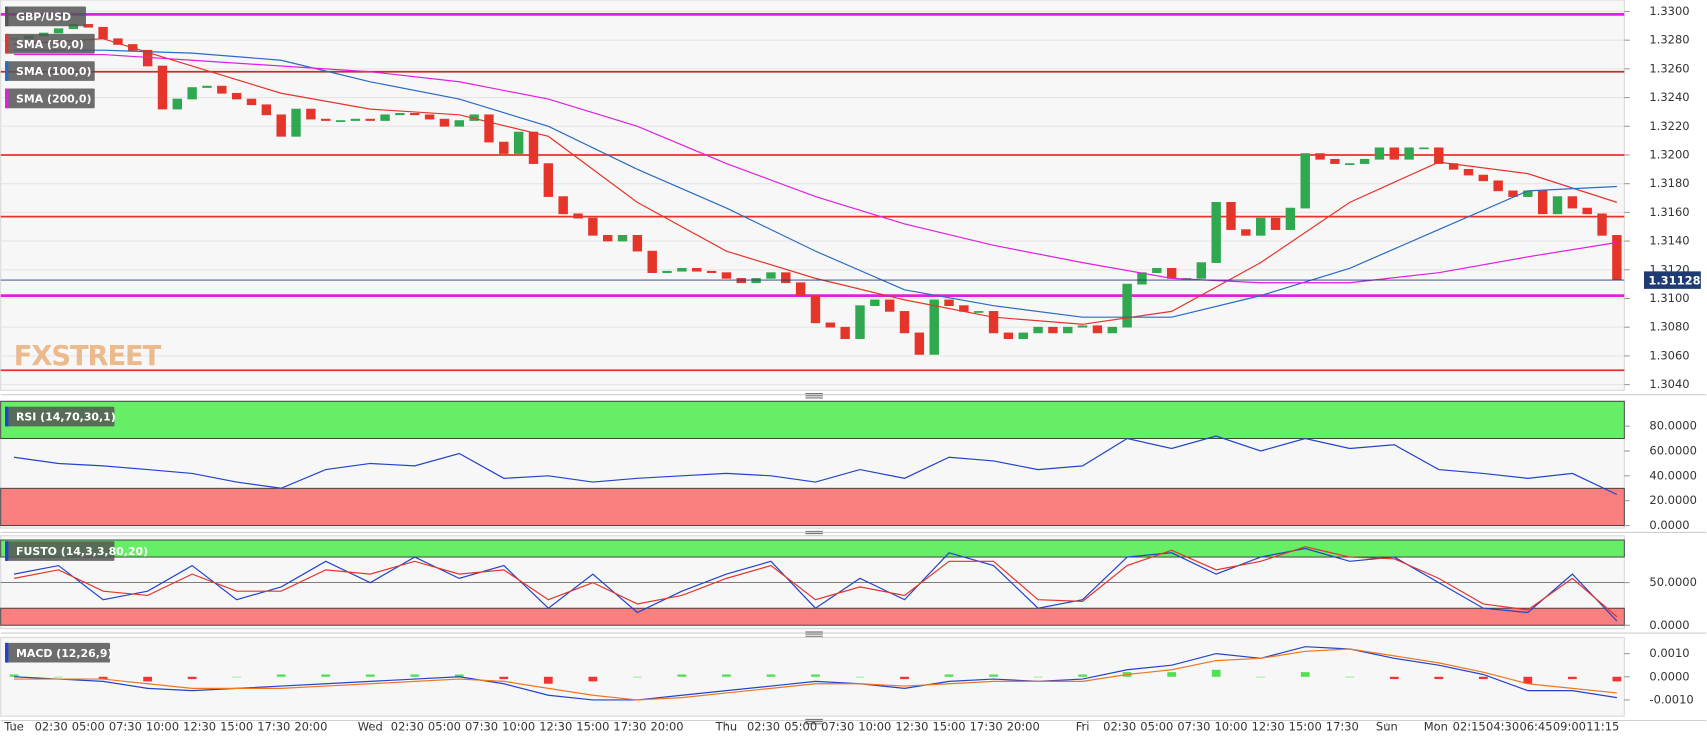  What do you see at coordinates (800, 727) in the screenshot?
I see `x-tick-label: 05:00` at bounding box center [800, 727].